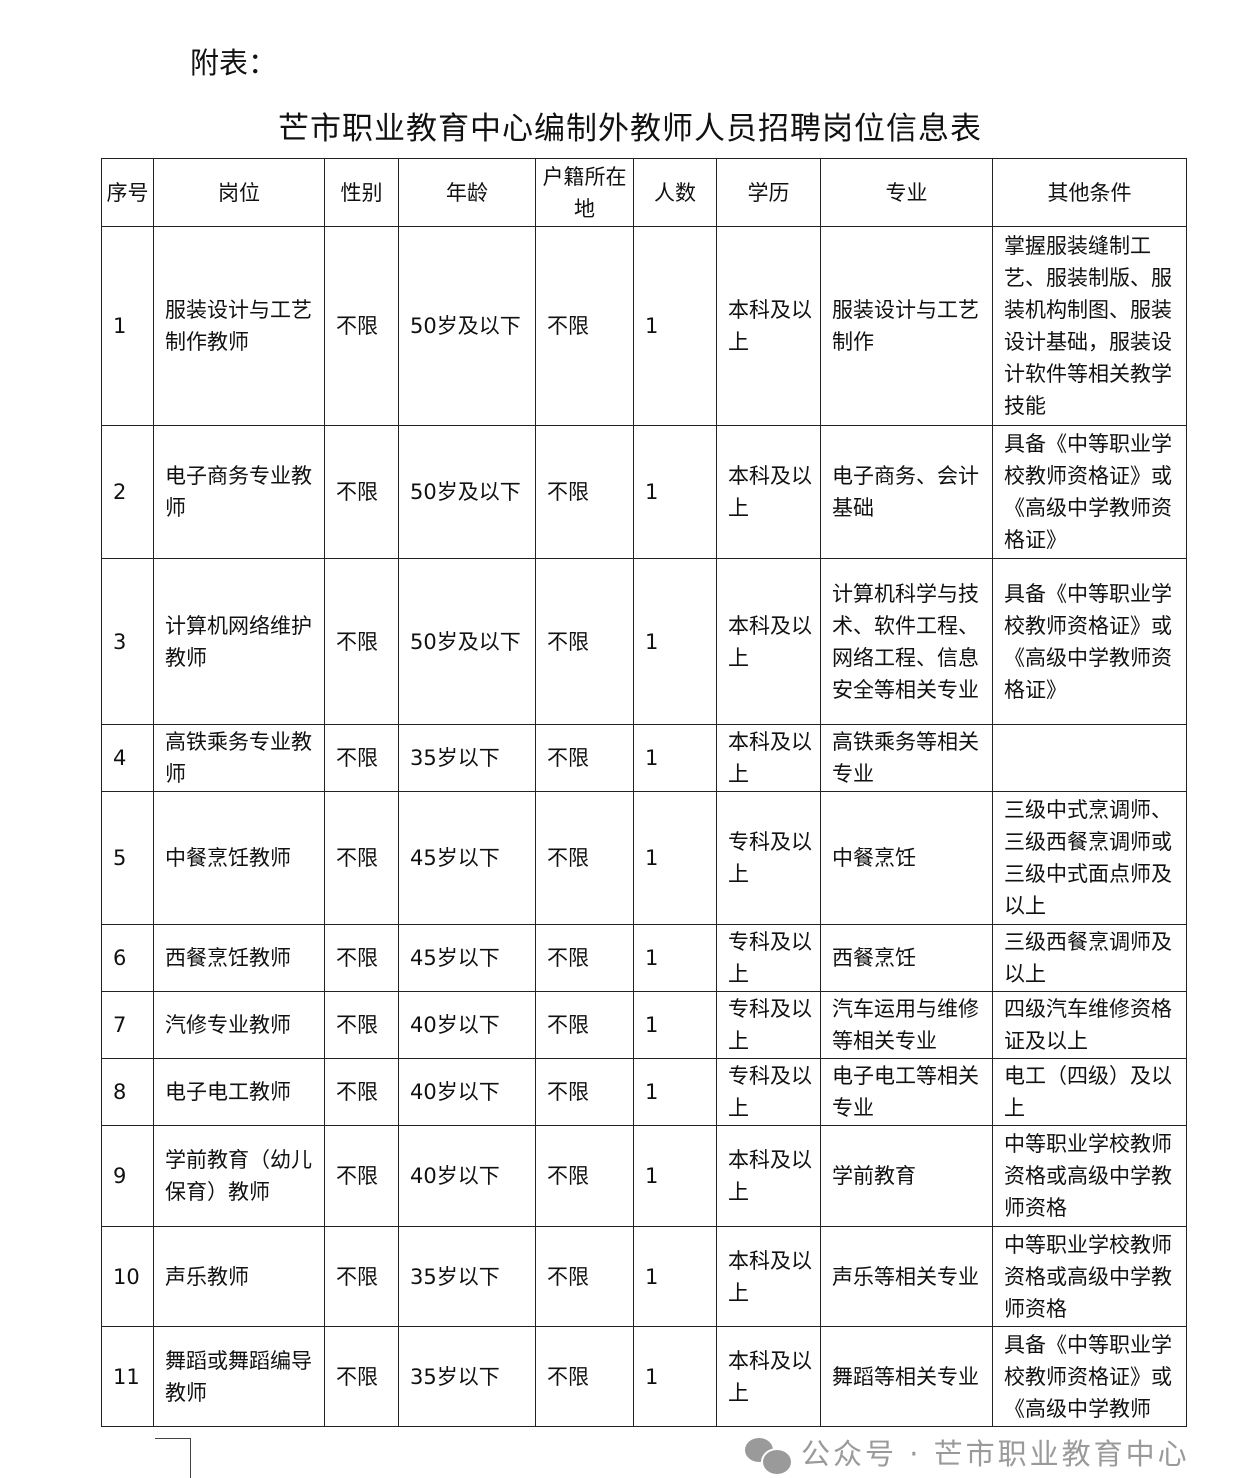  Describe the element at coordinates (239, 1176) in the screenshot. I see `cell-position: 学前教育（幼儿保育）教师` at that location.